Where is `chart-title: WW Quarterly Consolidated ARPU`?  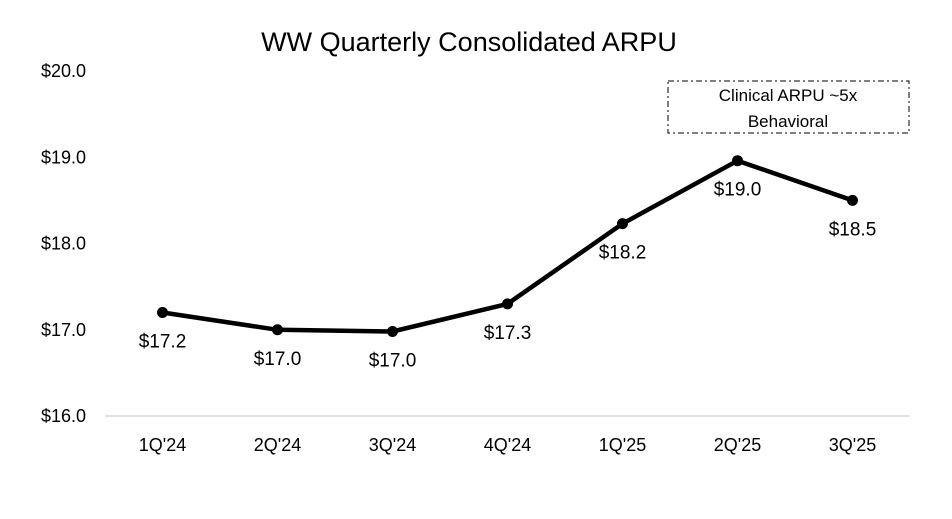
chart-title: WW Quarterly Consolidated ARPU is located at coordinates (469, 42).